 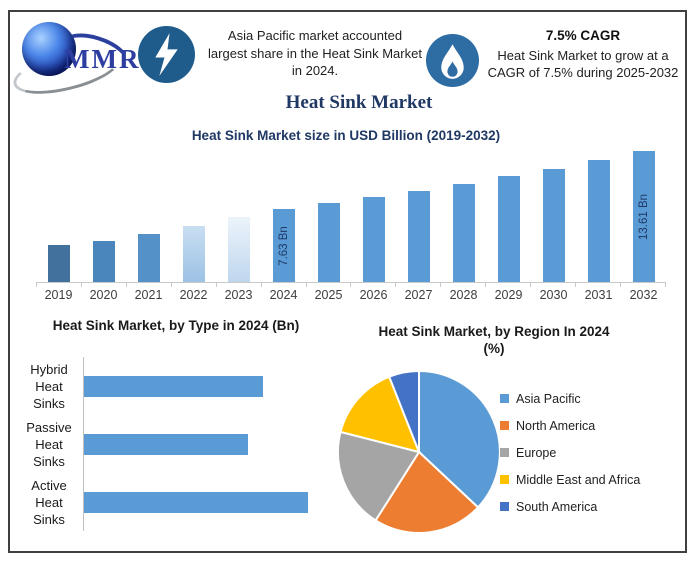 I want to click on pie-slice-asia-pacific, so click(x=459, y=439).